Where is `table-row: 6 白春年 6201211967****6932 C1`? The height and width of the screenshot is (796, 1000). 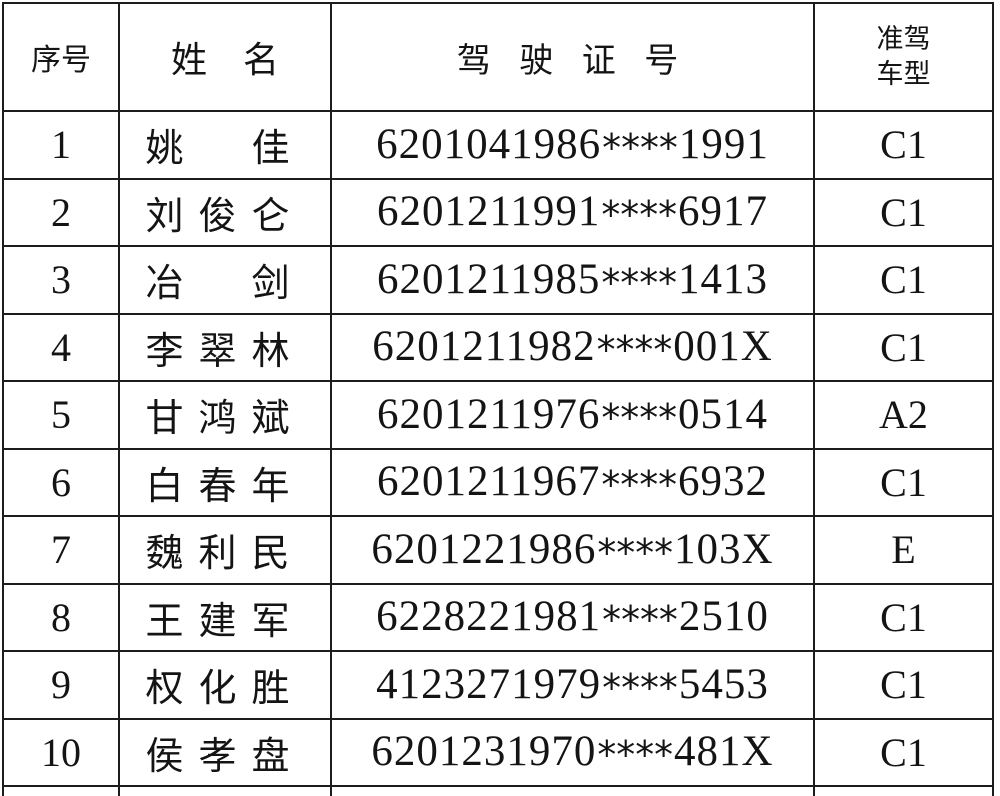
table-row: 6 白春年 6201211967****6932 C1 is located at coordinates (498, 482).